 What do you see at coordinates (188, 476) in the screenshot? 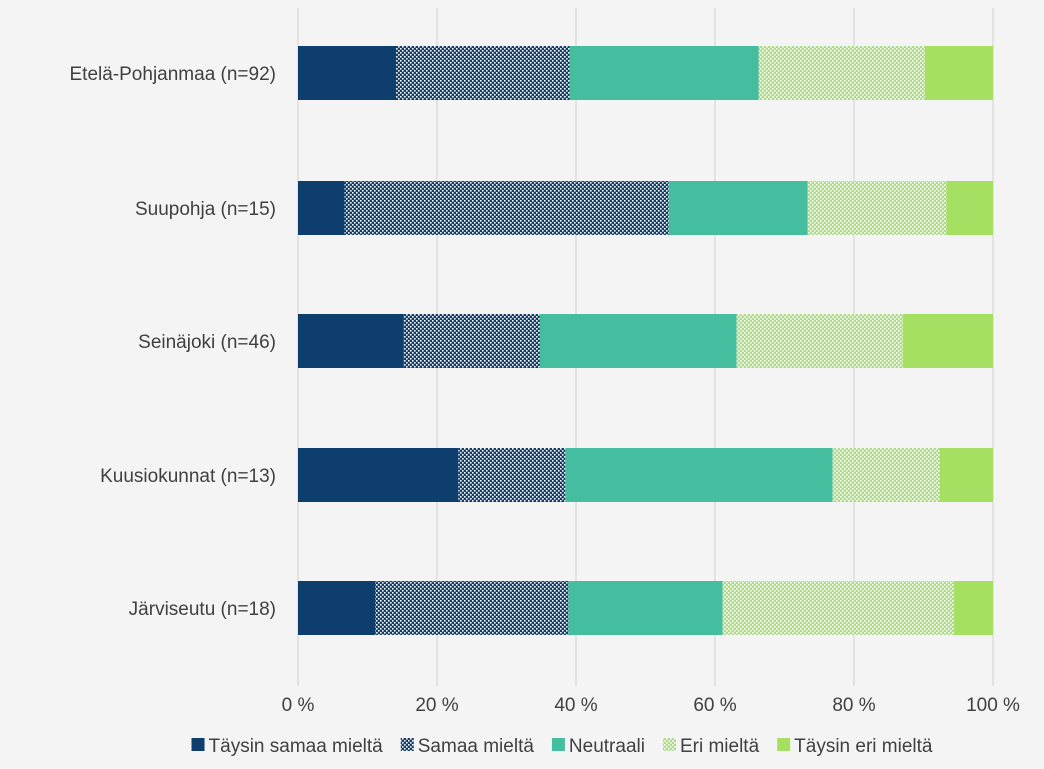
I see `category-label: Kuusiokunnat (n=13)` at bounding box center [188, 476].